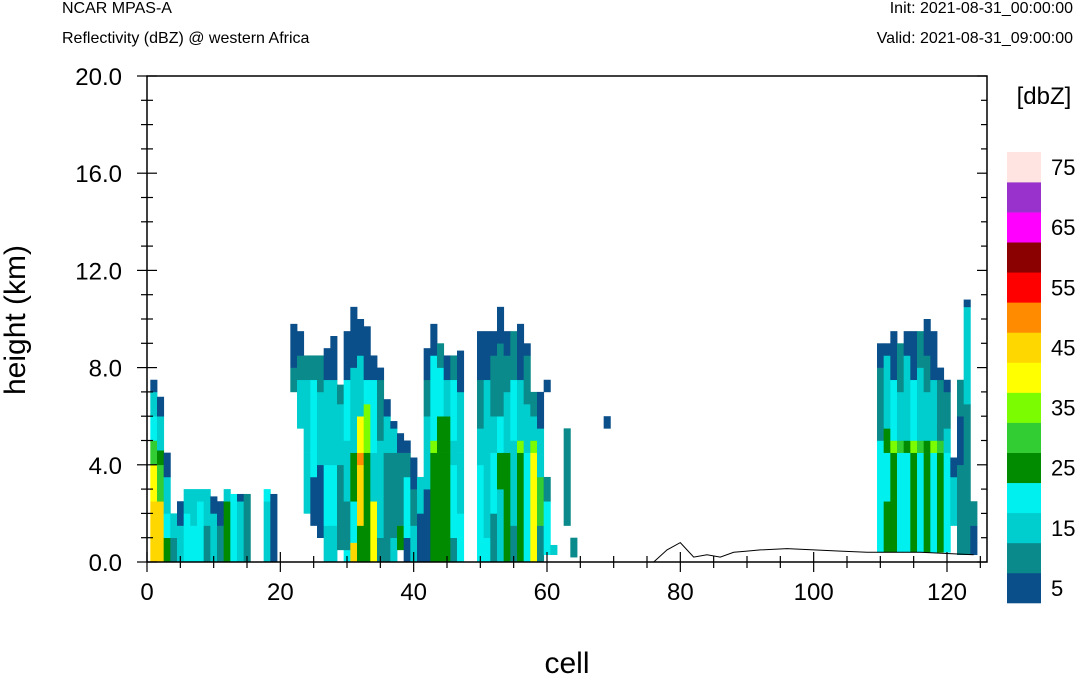 This screenshot has height=677, width=1079. What do you see at coordinates (98, 77) in the screenshot?
I see `y-tick-label: 20.0` at bounding box center [98, 77].